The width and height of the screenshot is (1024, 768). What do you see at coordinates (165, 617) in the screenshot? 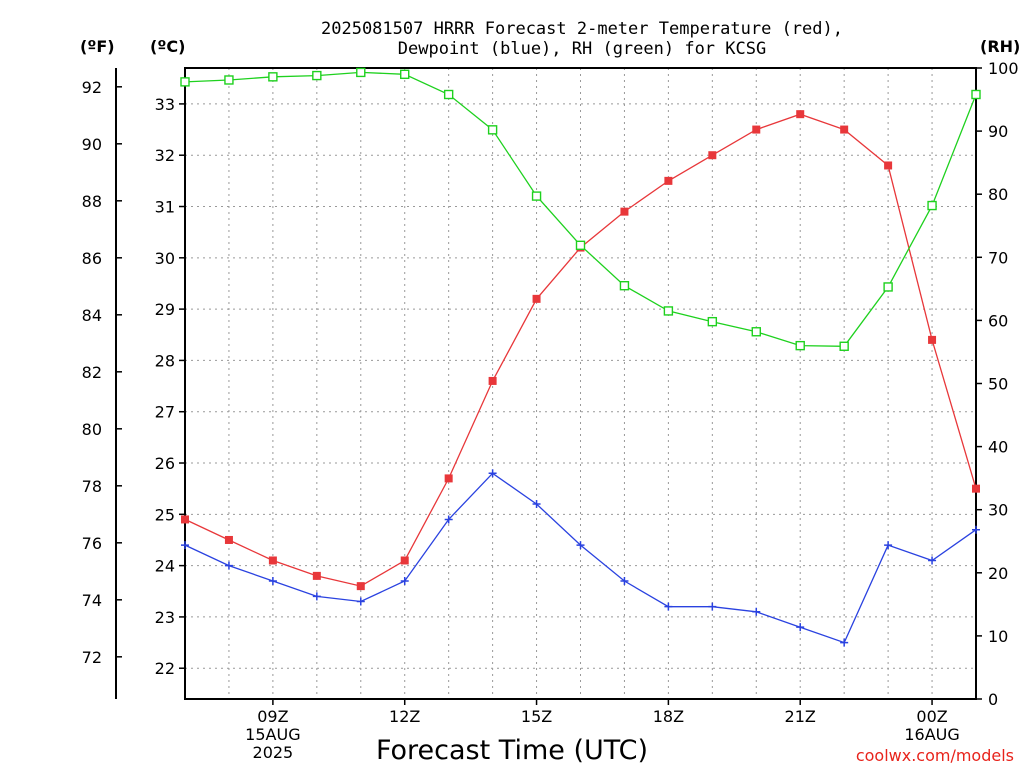
I see `celsius-tick-label: 23` at bounding box center [165, 617].